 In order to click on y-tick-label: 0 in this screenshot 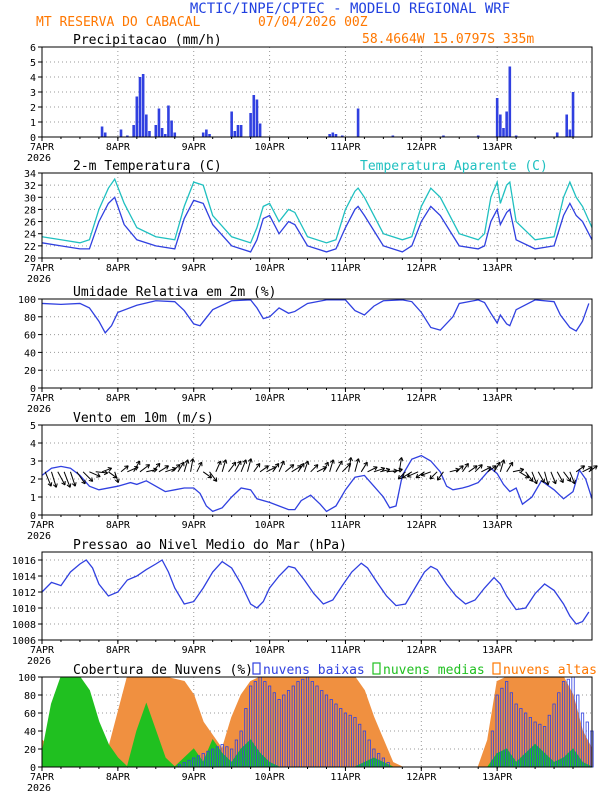, I will do `click(33, 768)`.